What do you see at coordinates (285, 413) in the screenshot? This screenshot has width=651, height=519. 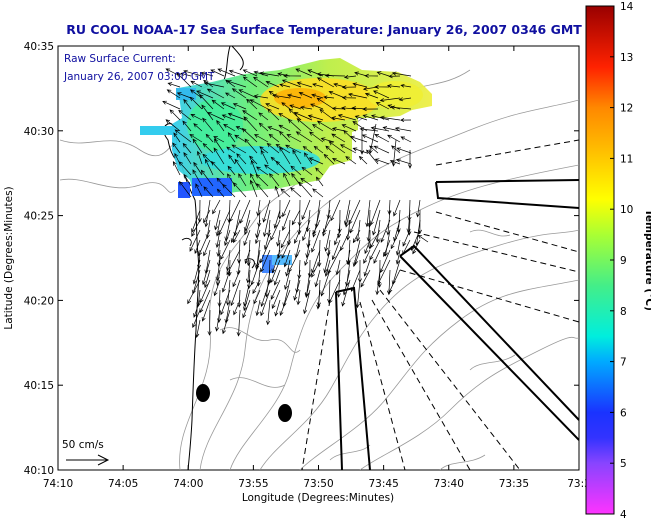 I see `buoy-marker` at bounding box center [285, 413].